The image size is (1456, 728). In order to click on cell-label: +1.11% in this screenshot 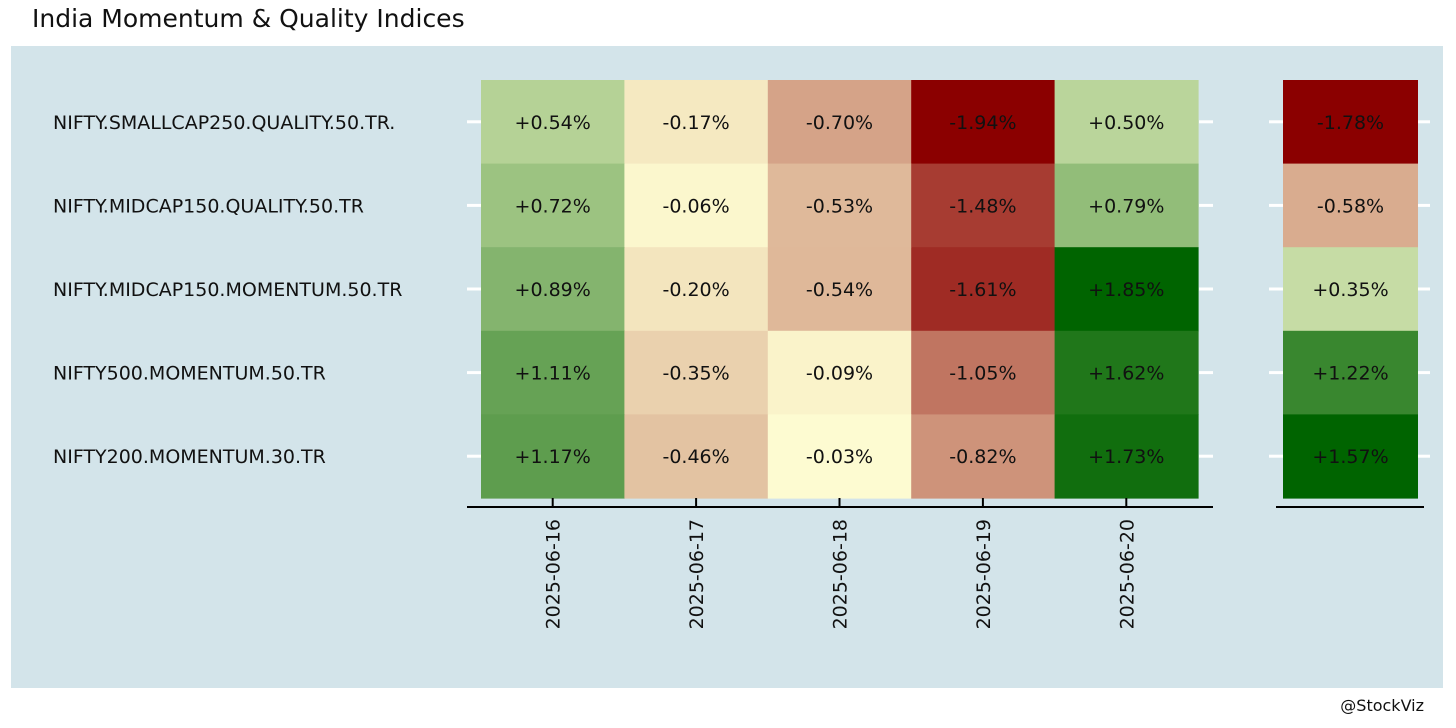, I will do `click(553, 374)`.